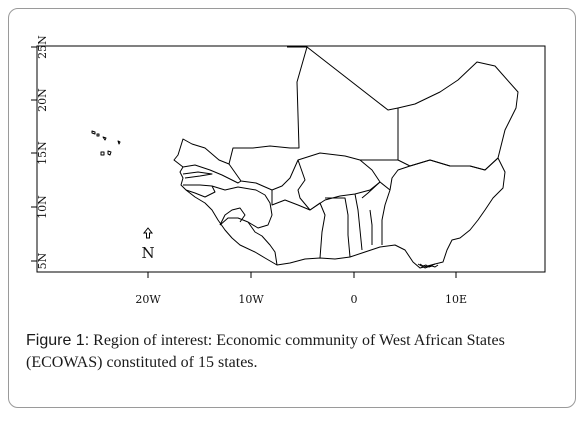 The height and width of the screenshot is (426, 586). What do you see at coordinates (42, 207) in the screenshot?
I see `lat-tick-10n: 10N` at bounding box center [42, 207].